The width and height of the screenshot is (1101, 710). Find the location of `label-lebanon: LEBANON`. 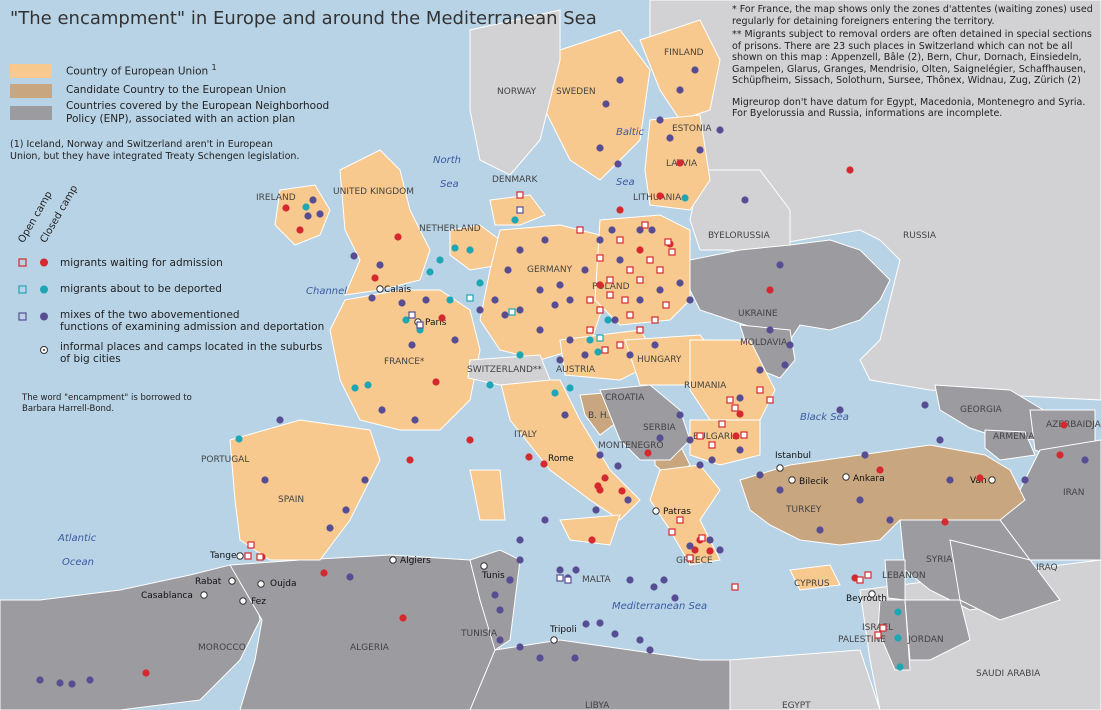

label-lebanon: LEBANON is located at coordinates (904, 576).